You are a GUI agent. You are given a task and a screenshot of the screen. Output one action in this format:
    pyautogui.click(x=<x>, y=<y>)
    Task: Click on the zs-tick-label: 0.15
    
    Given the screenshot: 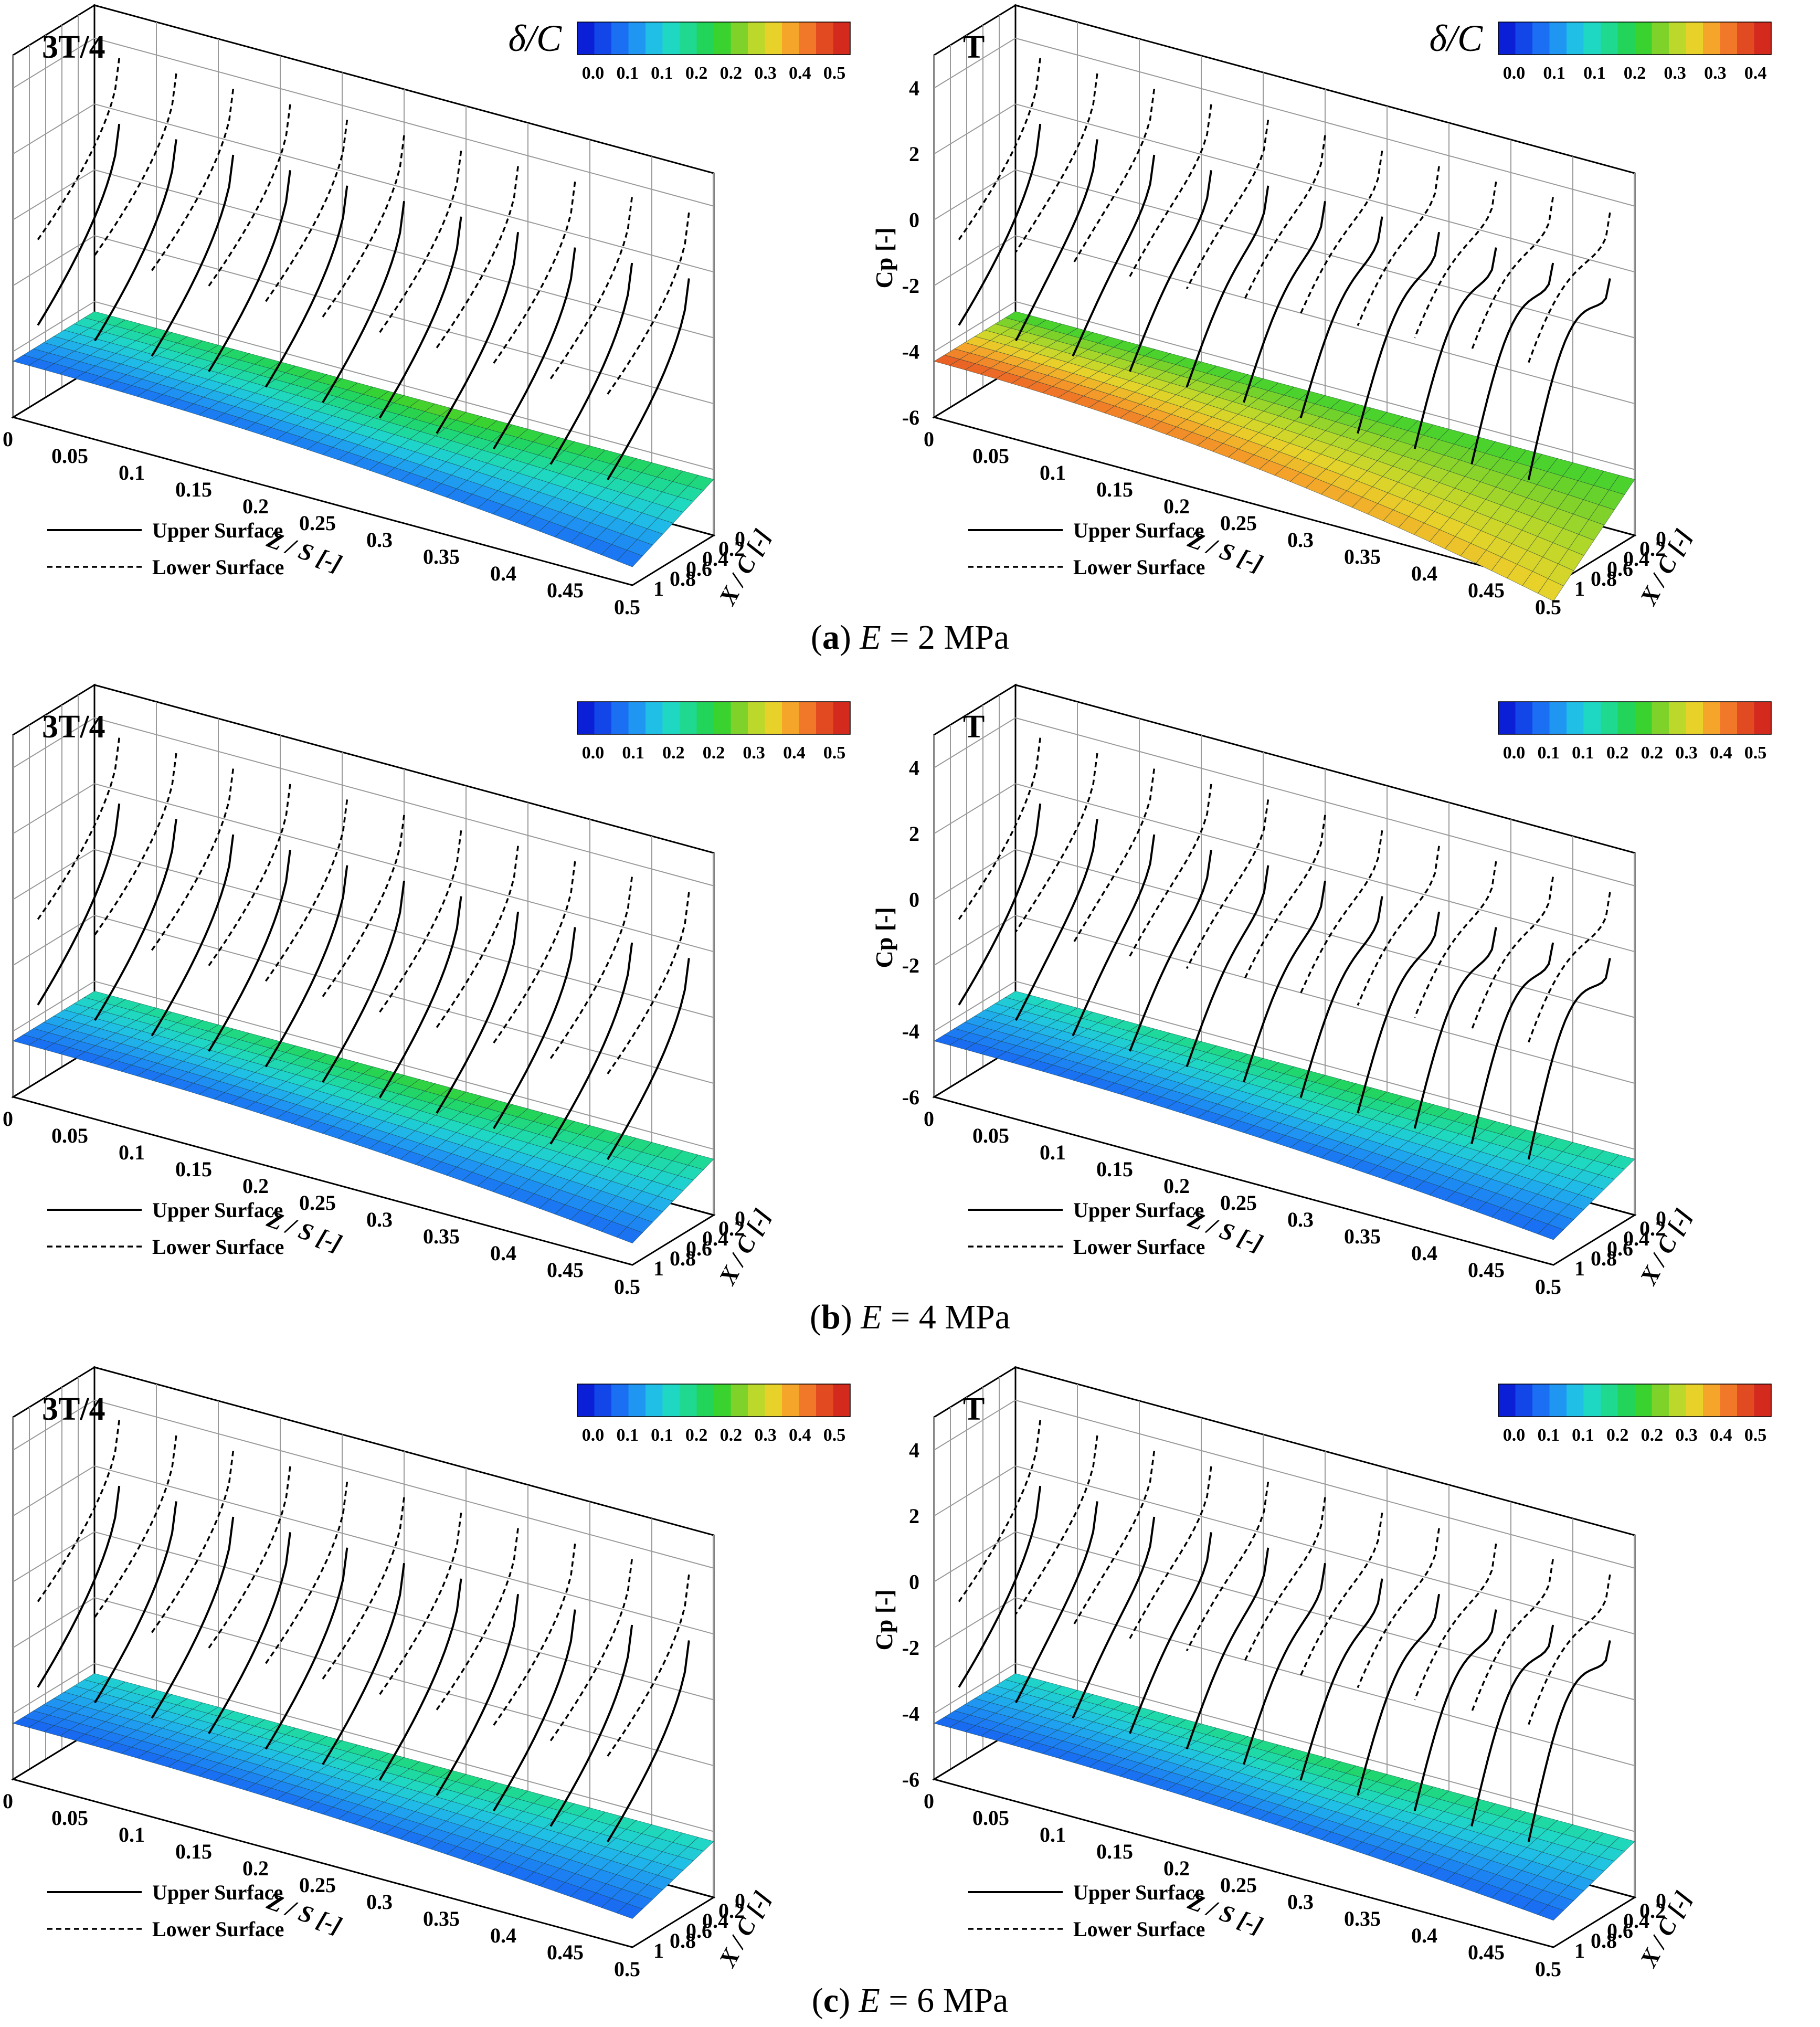 What is the action you would take?
    pyautogui.click(x=1114, y=1169)
    